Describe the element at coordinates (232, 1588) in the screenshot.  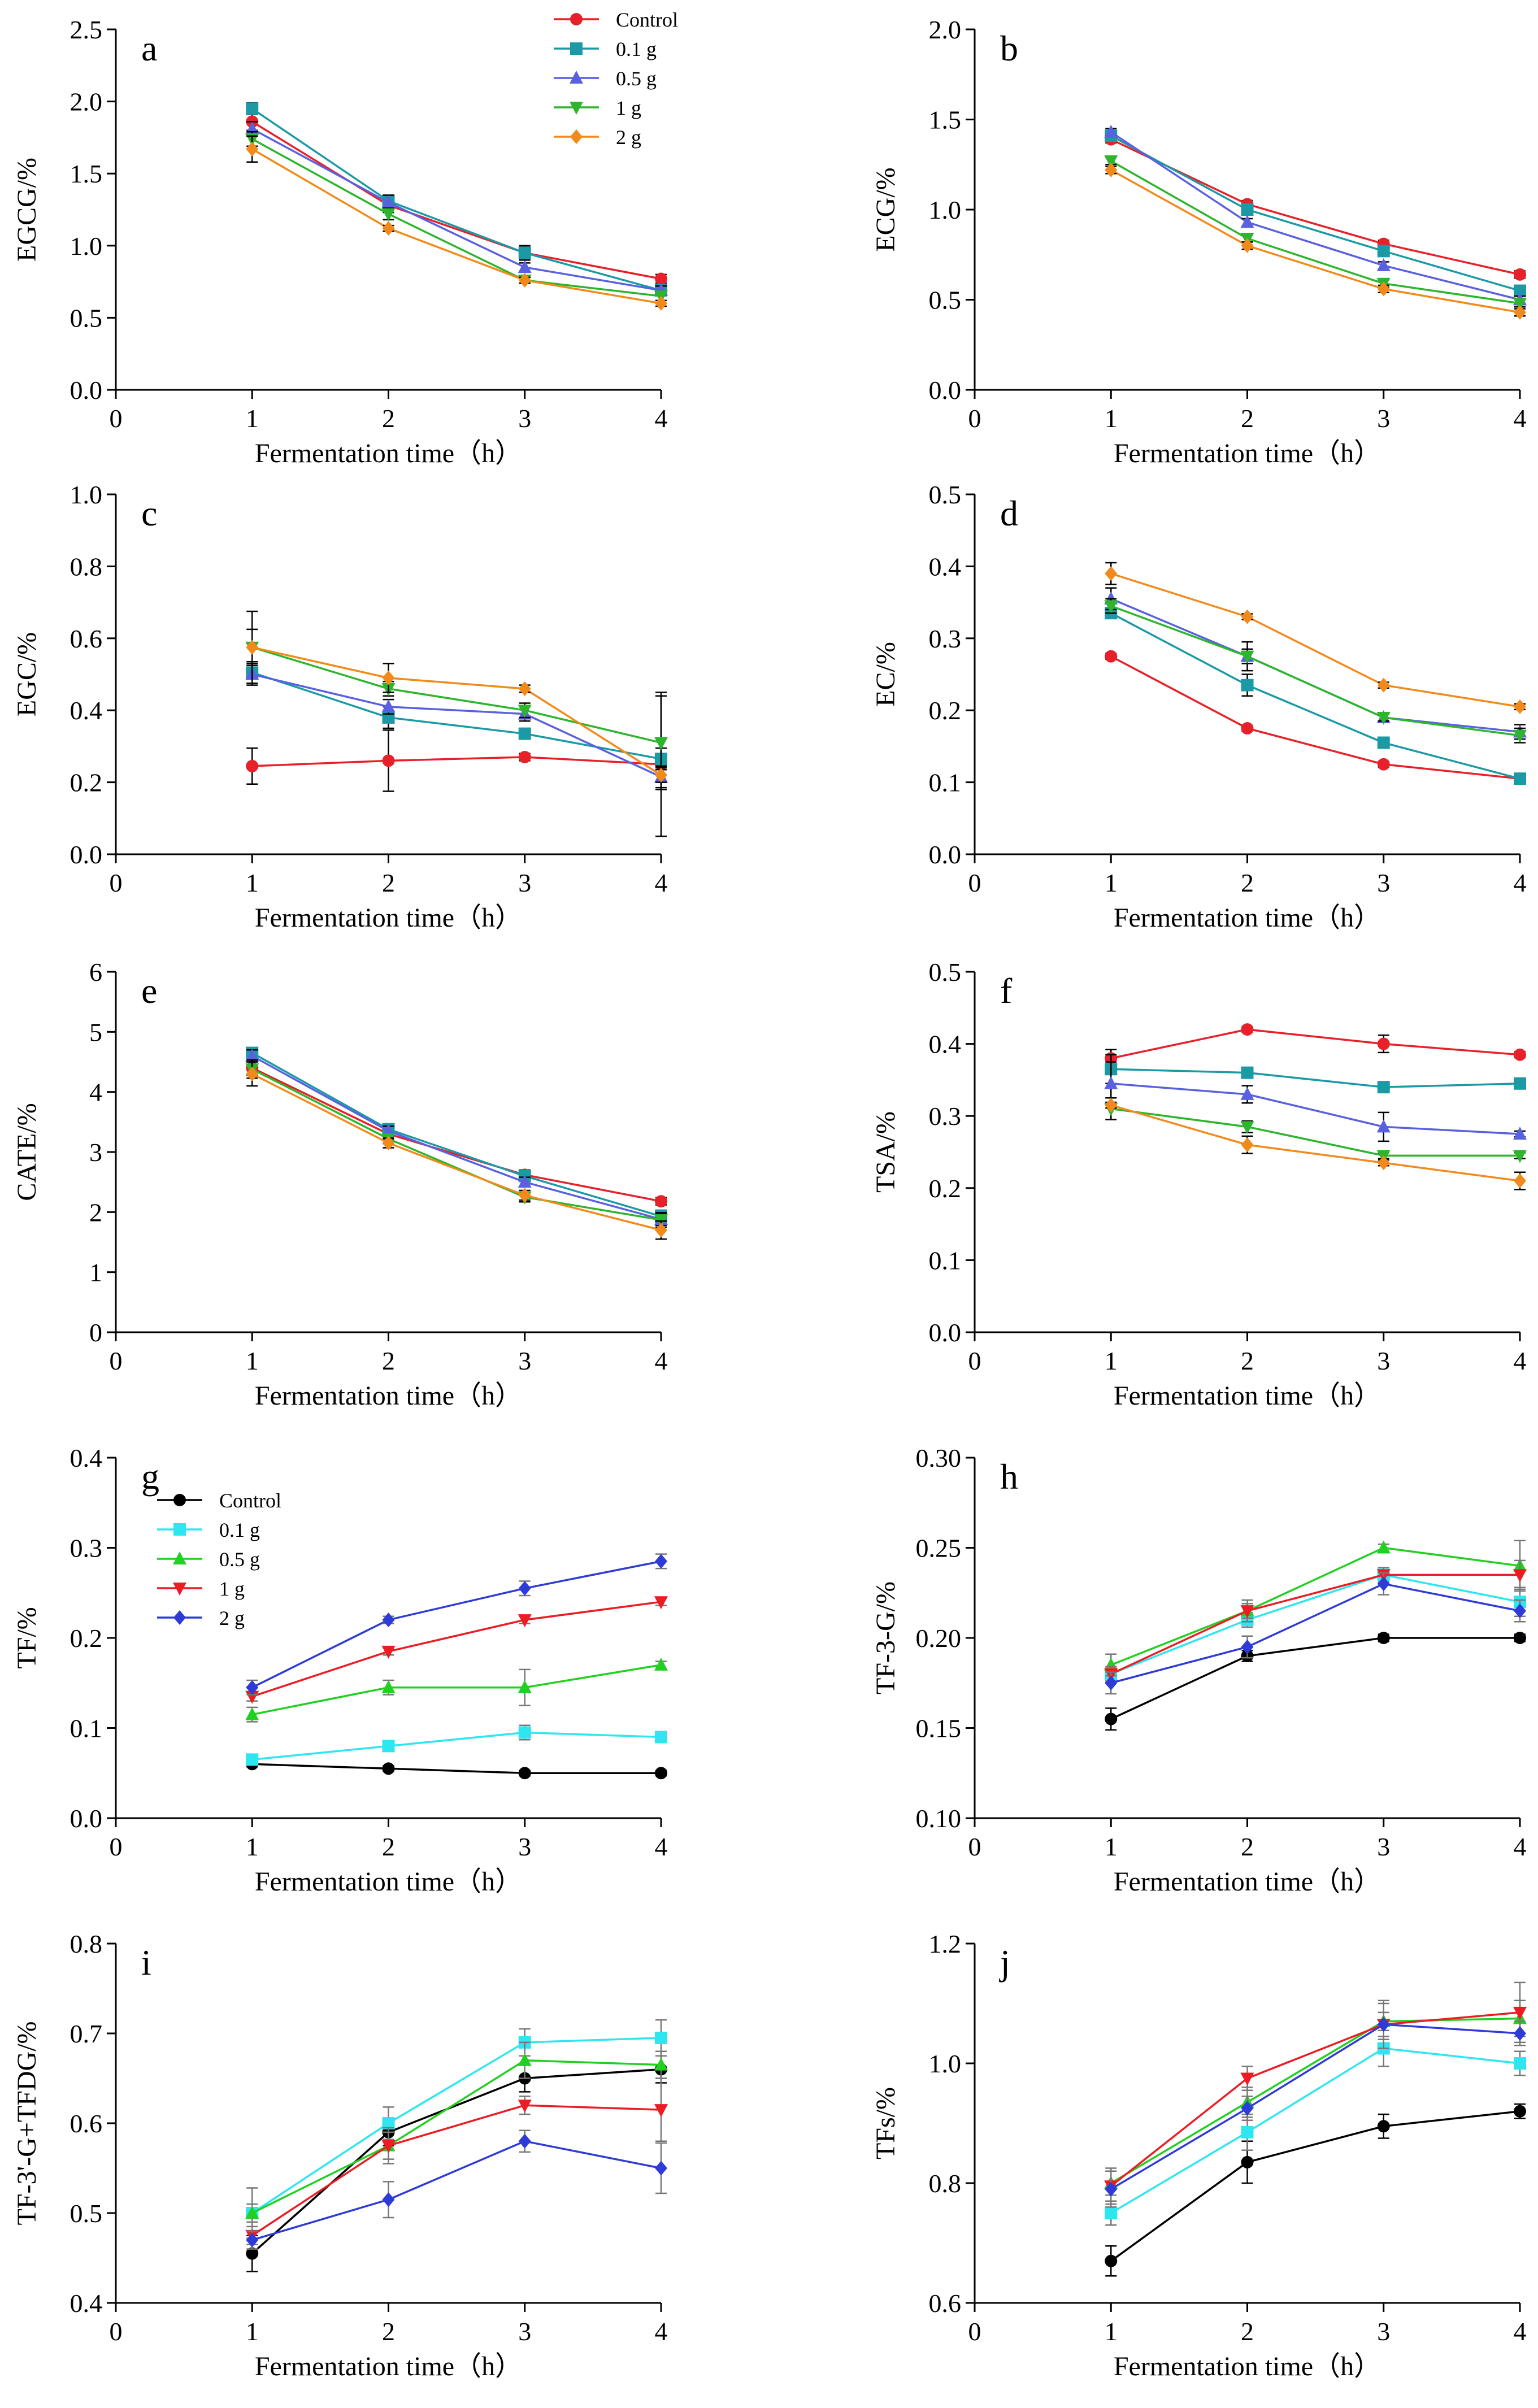
I see `legend-label: 1 g` at that location.